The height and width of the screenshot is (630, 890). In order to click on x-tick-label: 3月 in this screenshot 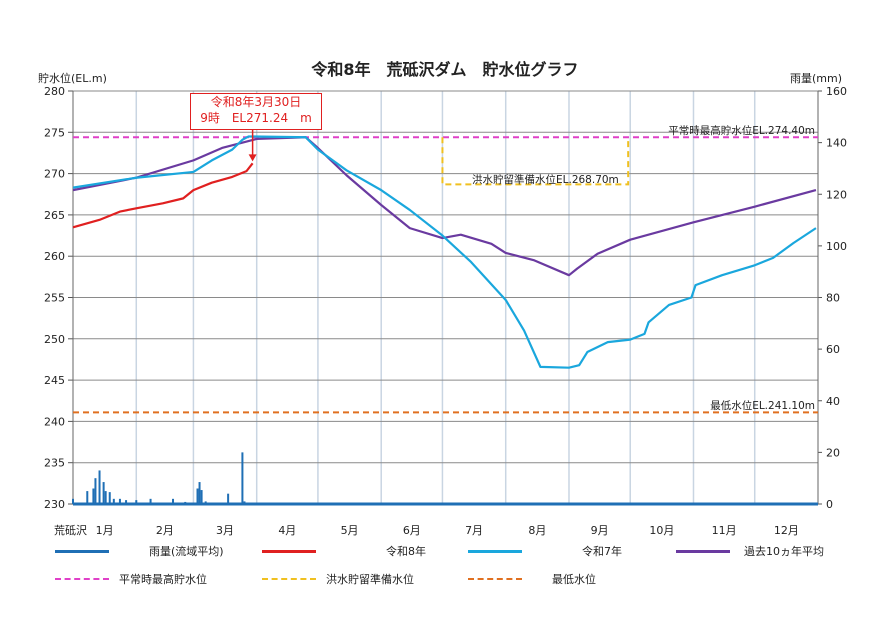, I will do `click(225, 530)`.